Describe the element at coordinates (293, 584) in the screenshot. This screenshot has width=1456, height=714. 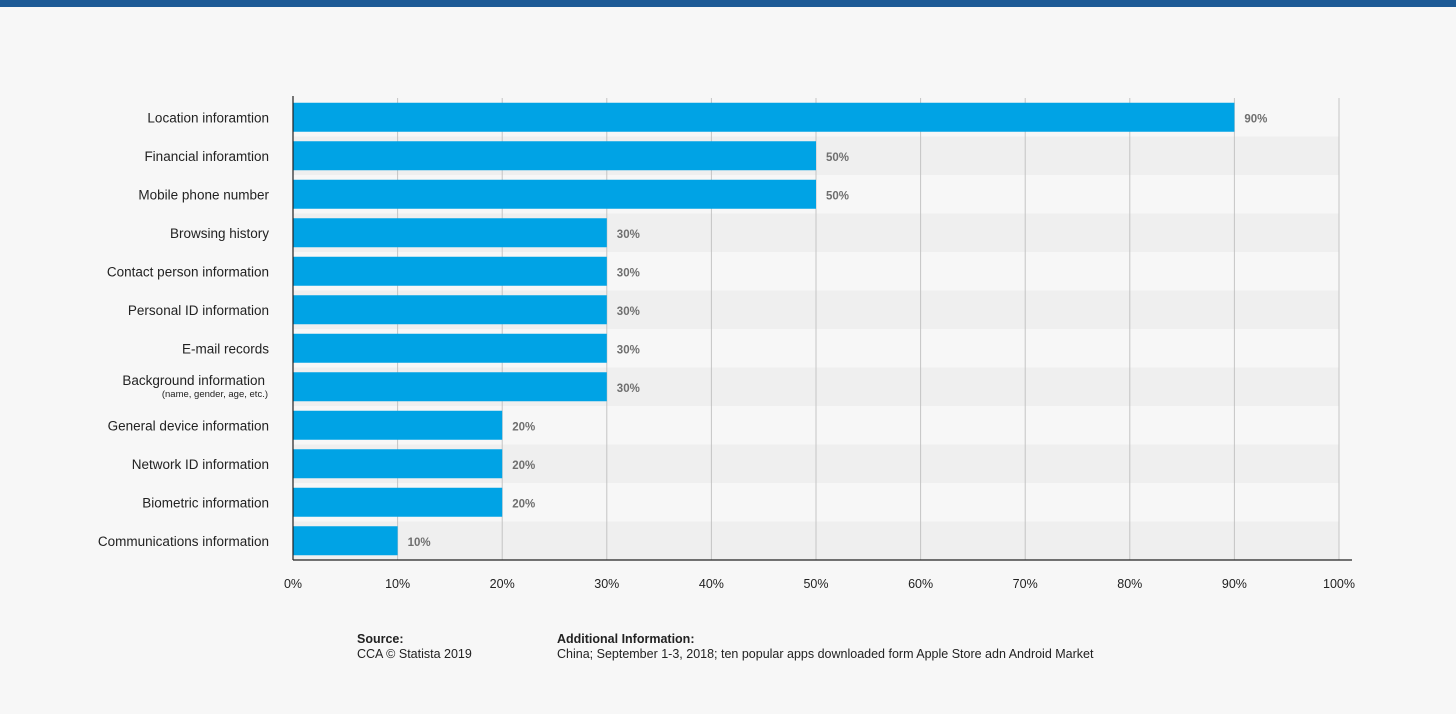
I see `x-tick-label: 0%` at that location.